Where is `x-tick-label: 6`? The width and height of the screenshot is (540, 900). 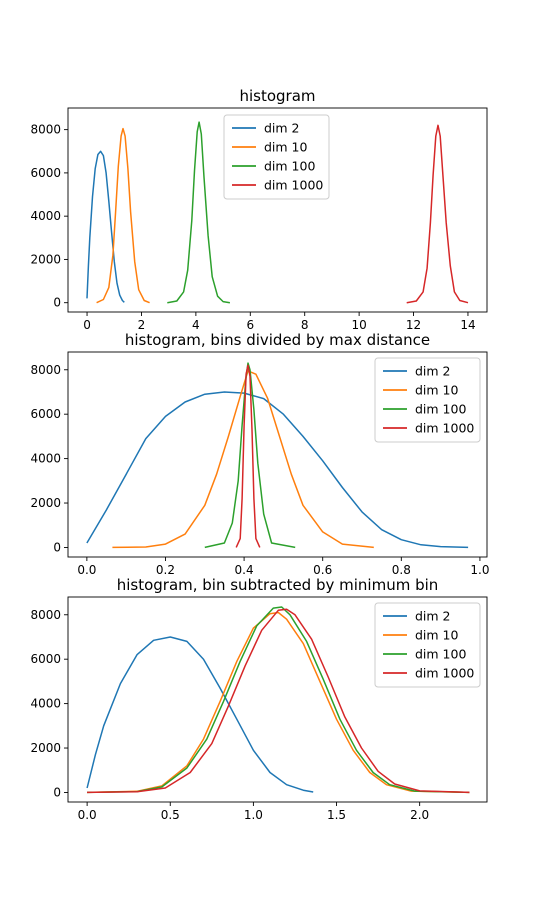 x-tick-label: 6 is located at coordinates (250, 325).